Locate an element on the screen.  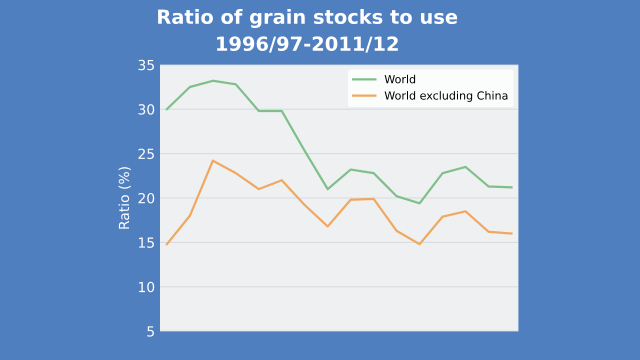
y-tick-label: 10 is located at coordinates (146, 287).